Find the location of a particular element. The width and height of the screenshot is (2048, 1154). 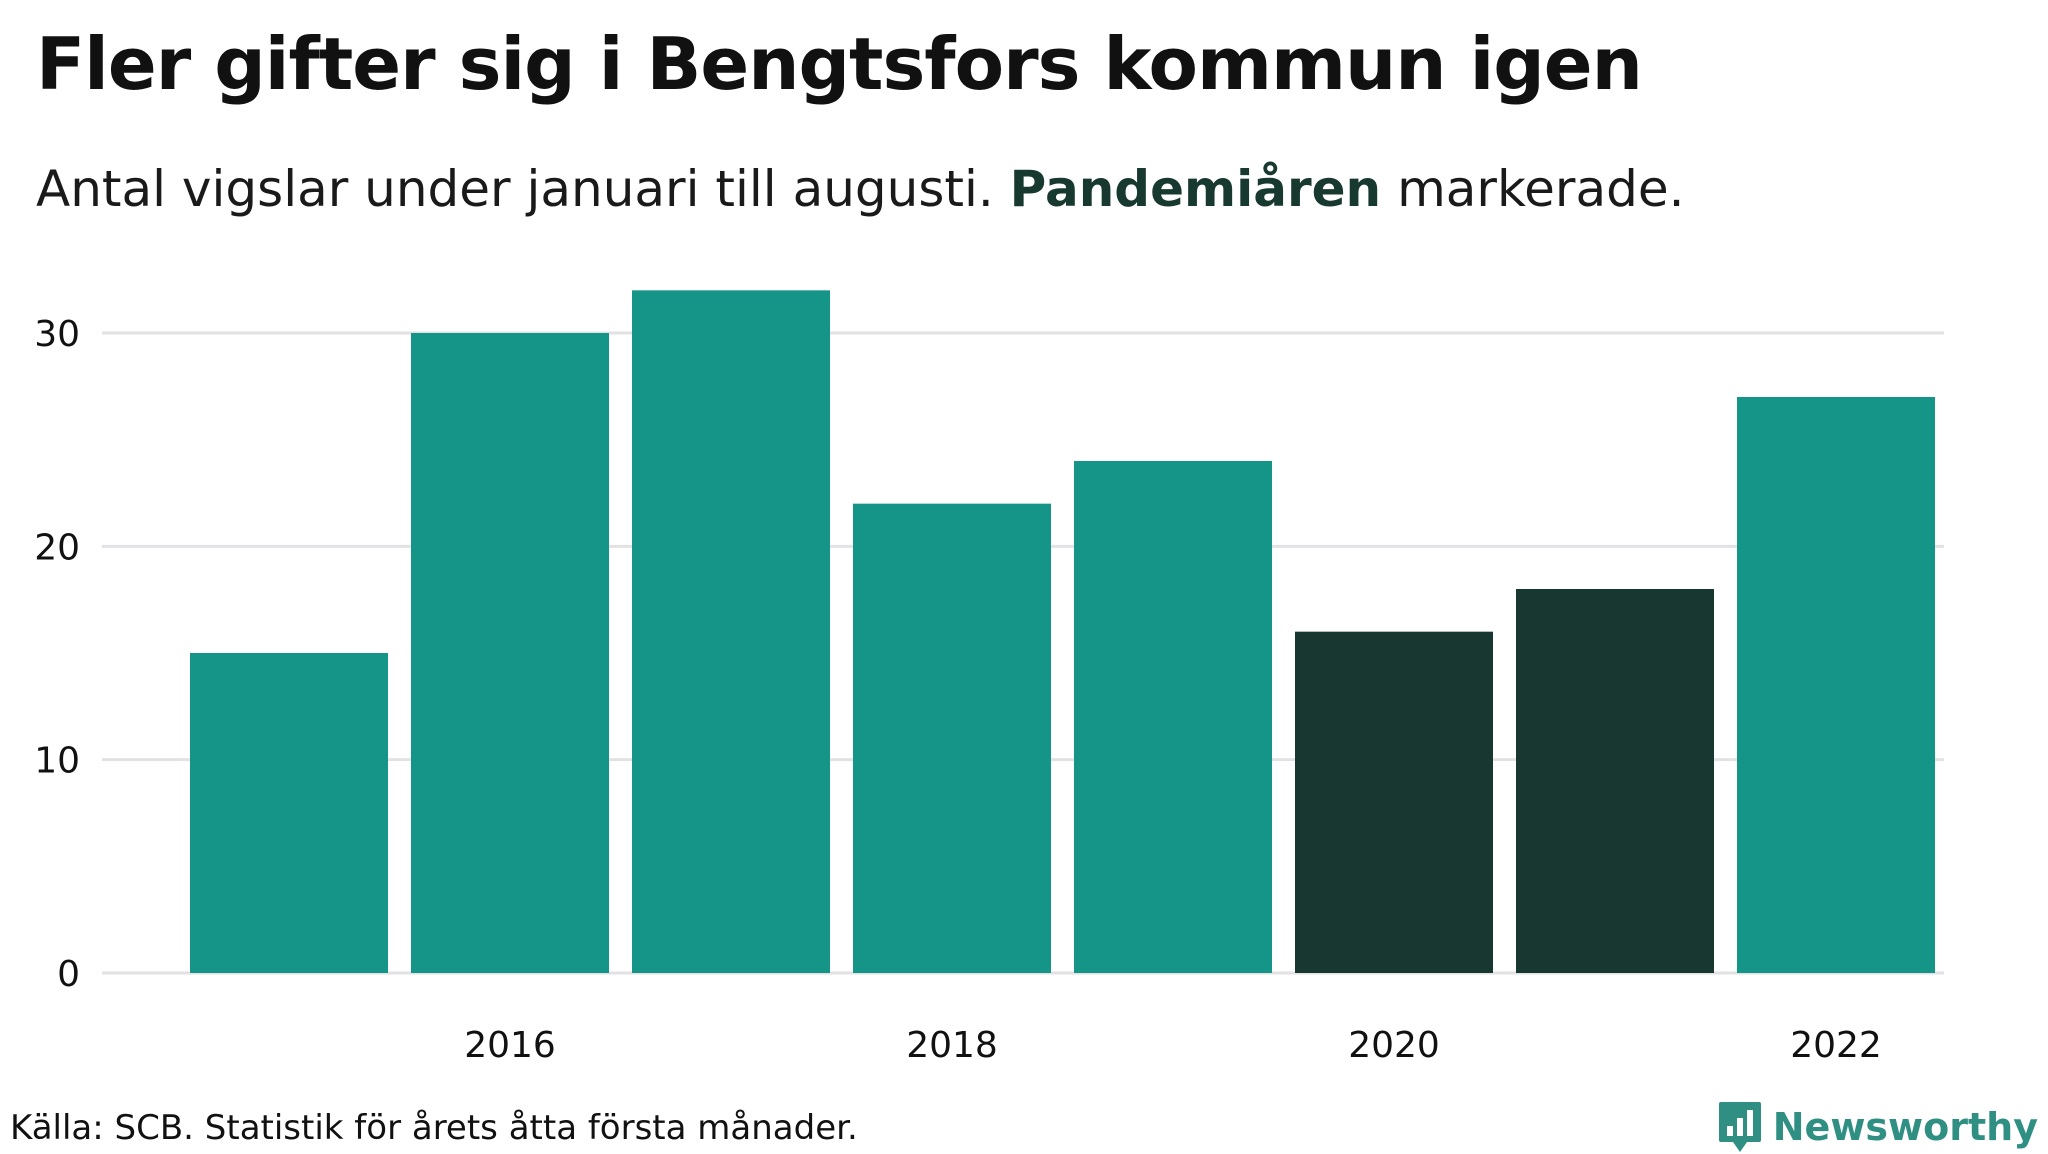

bar-2018 is located at coordinates (952, 738).